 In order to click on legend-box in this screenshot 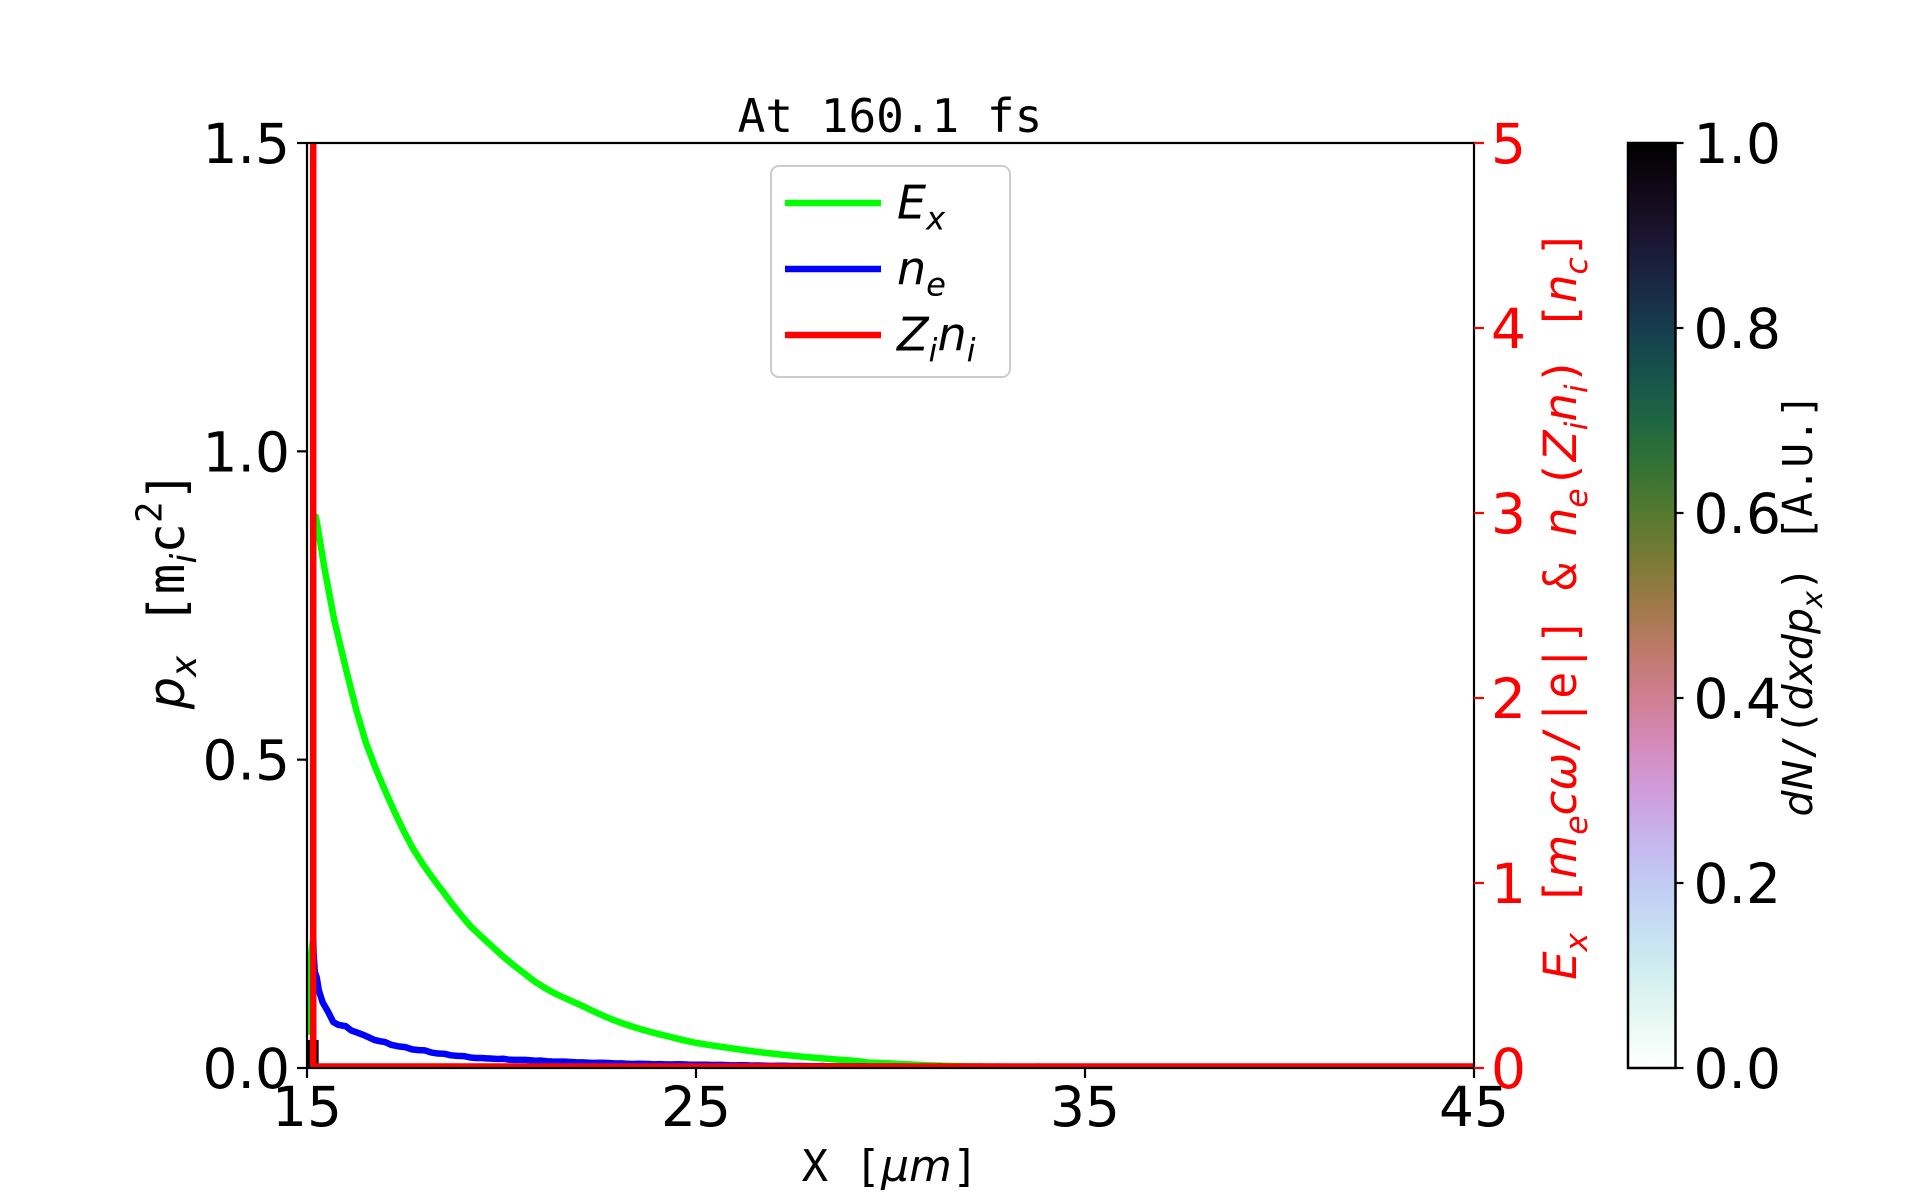, I will do `click(890, 271)`.